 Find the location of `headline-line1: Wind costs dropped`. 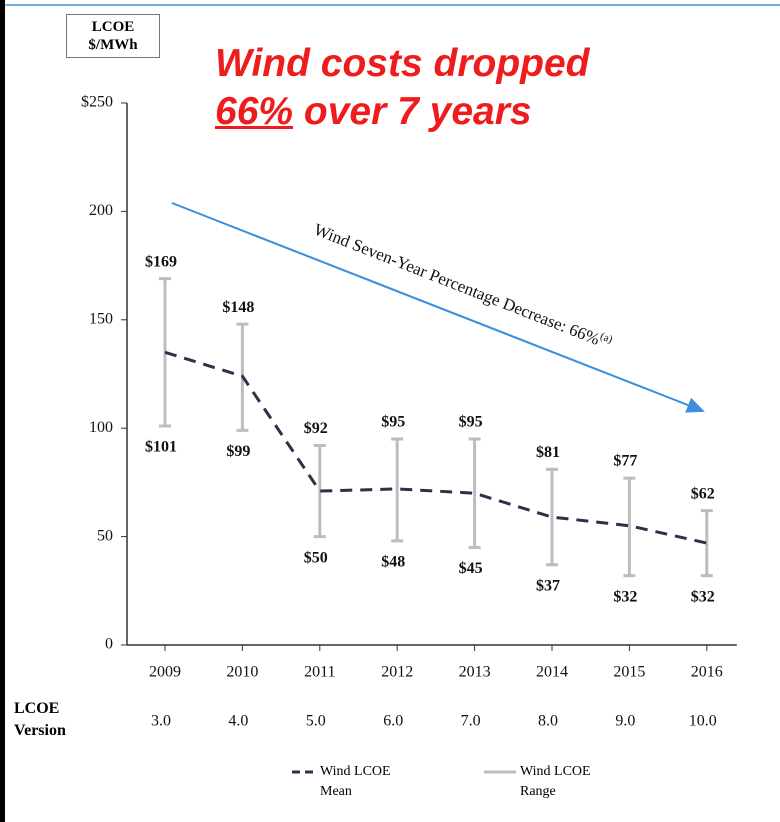

headline-line1: Wind costs dropped is located at coordinates (402, 63).